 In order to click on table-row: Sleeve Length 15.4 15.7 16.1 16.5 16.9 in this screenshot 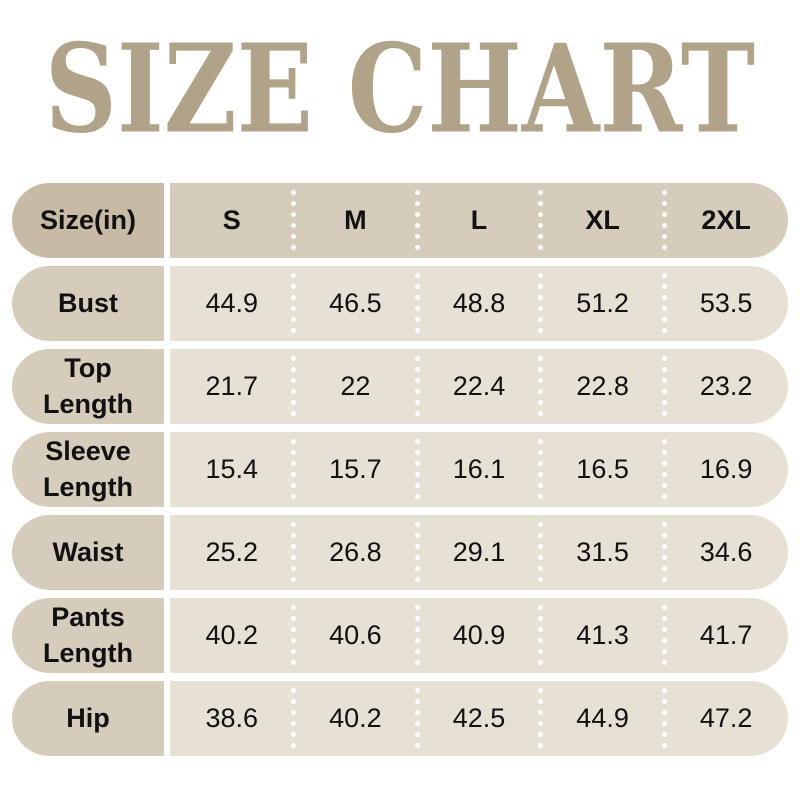, I will do `click(400, 469)`.